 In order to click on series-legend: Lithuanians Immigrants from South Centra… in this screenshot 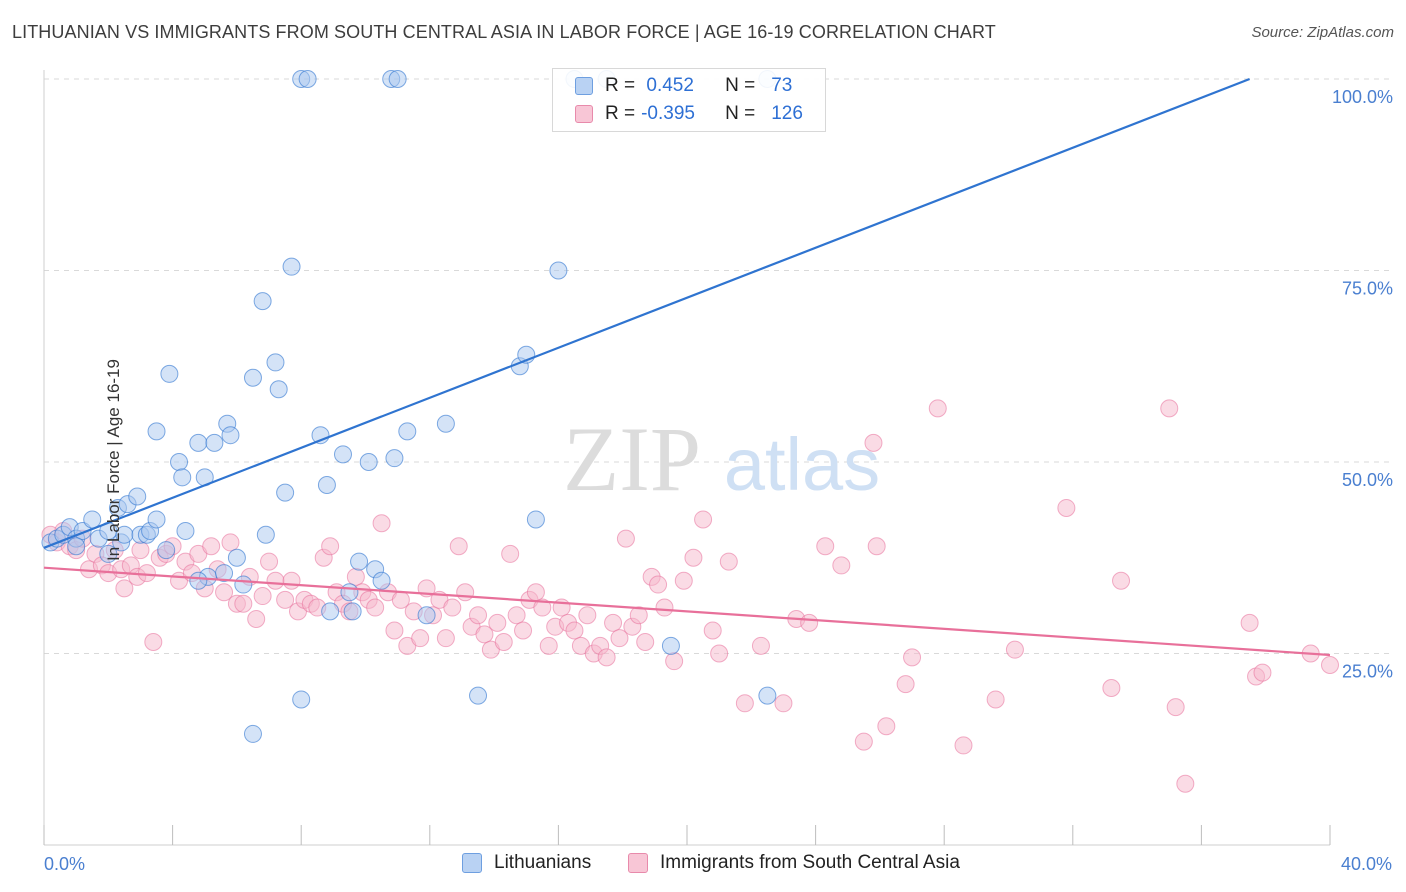, I will do `click(703, 865)`.